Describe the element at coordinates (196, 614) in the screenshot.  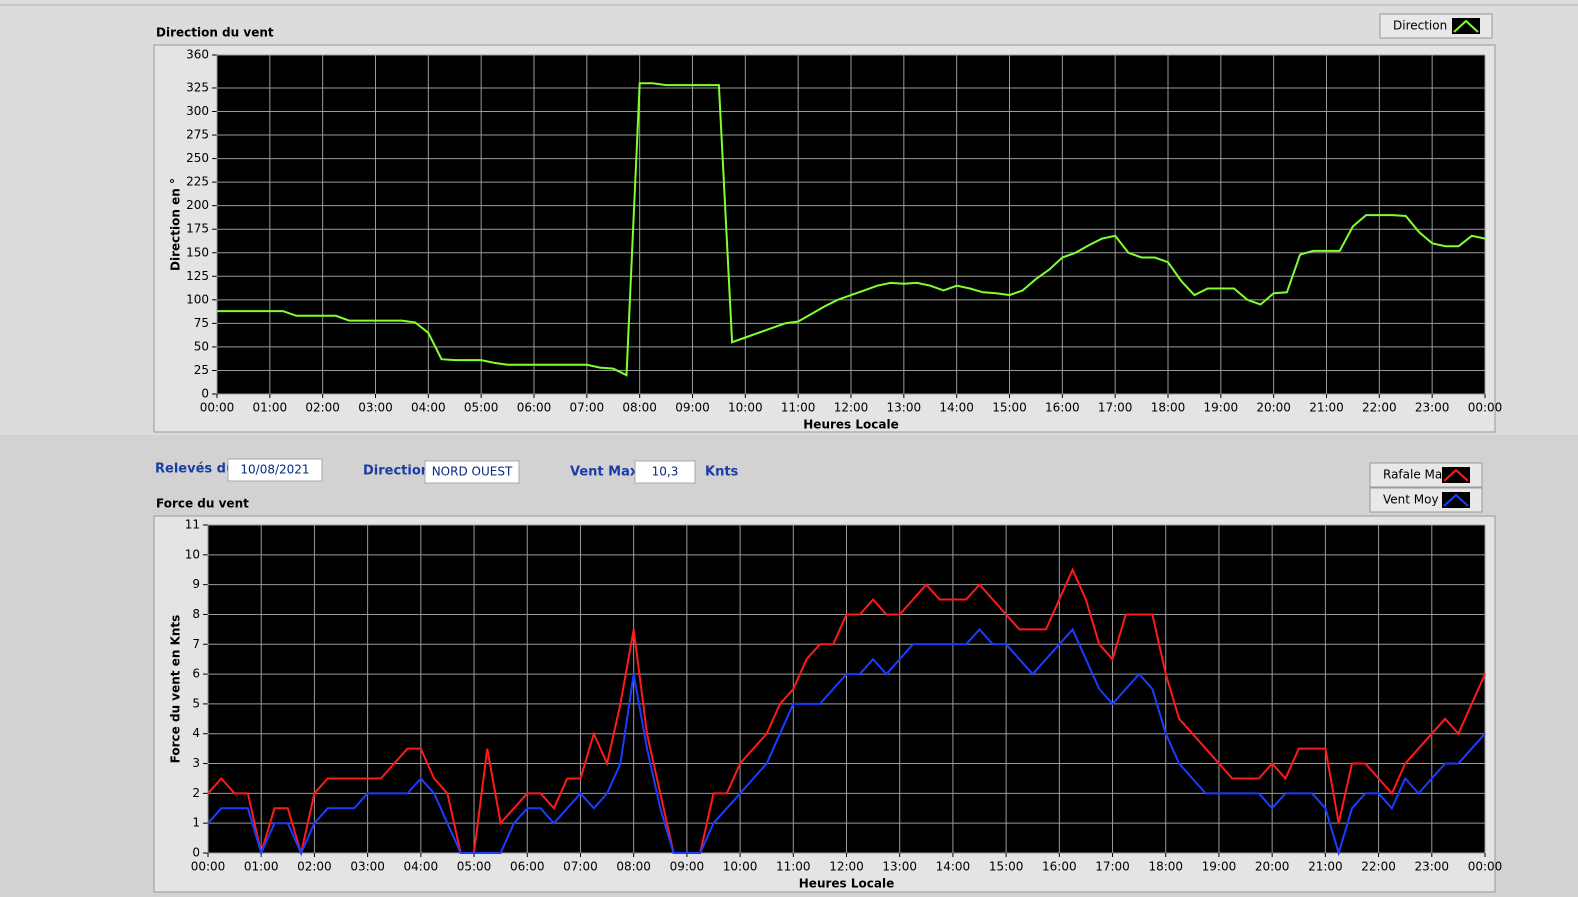
I see `y-tick-label: 8` at that location.